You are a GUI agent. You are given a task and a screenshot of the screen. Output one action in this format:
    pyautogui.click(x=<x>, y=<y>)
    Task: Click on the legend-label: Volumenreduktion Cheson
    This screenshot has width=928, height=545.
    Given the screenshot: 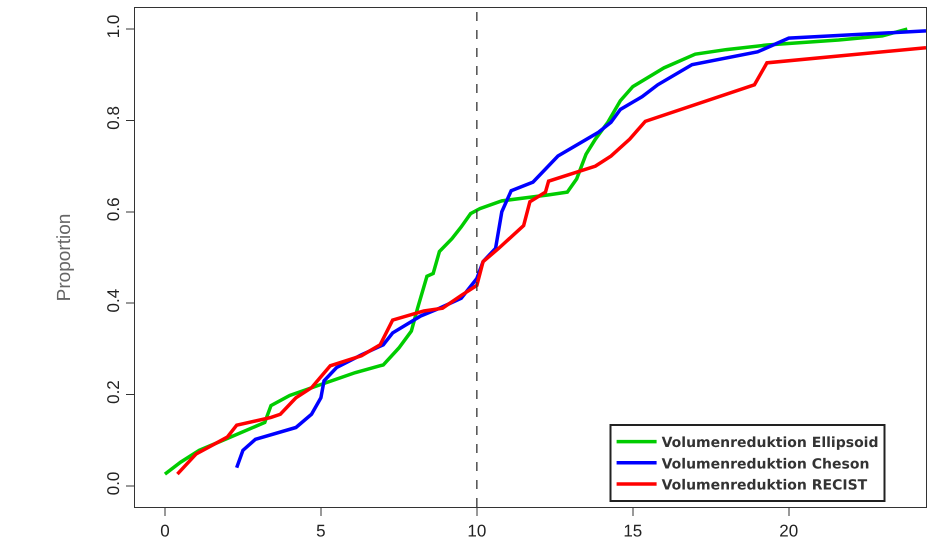 What is the action you would take?
    pyautogui.click(x=766, y=464)
    